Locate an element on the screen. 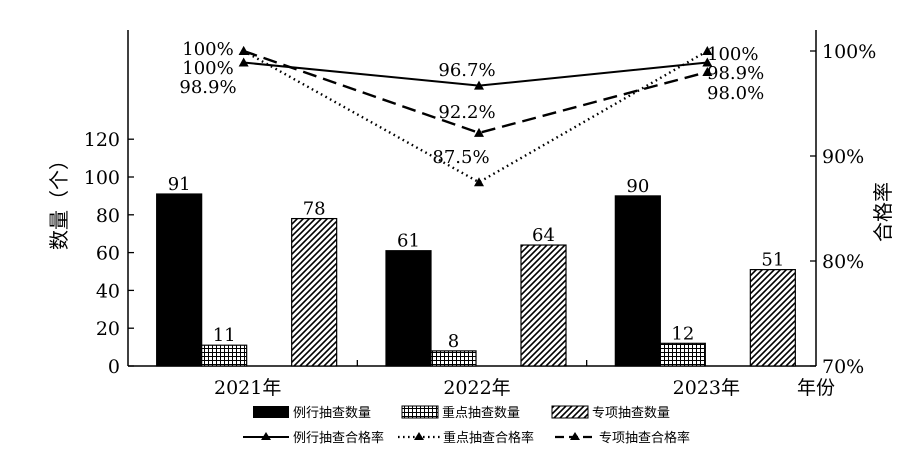 Image resolution: width=923 pixels, height=472 pixels. bar-value-label: 64 is located at coordinates (543, 235).